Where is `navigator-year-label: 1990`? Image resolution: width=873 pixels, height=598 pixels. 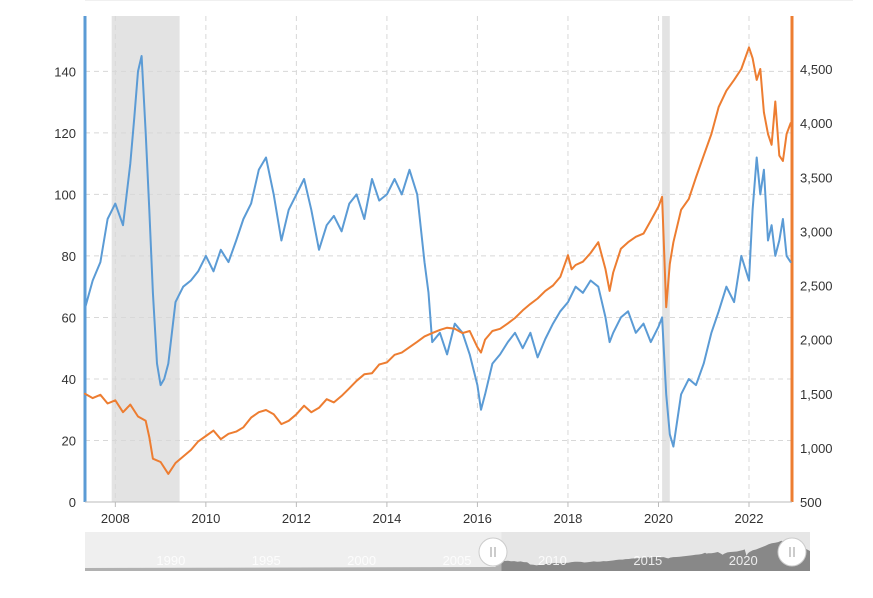 navigator-year-label: 1990 is located at coordinates (170, 560).